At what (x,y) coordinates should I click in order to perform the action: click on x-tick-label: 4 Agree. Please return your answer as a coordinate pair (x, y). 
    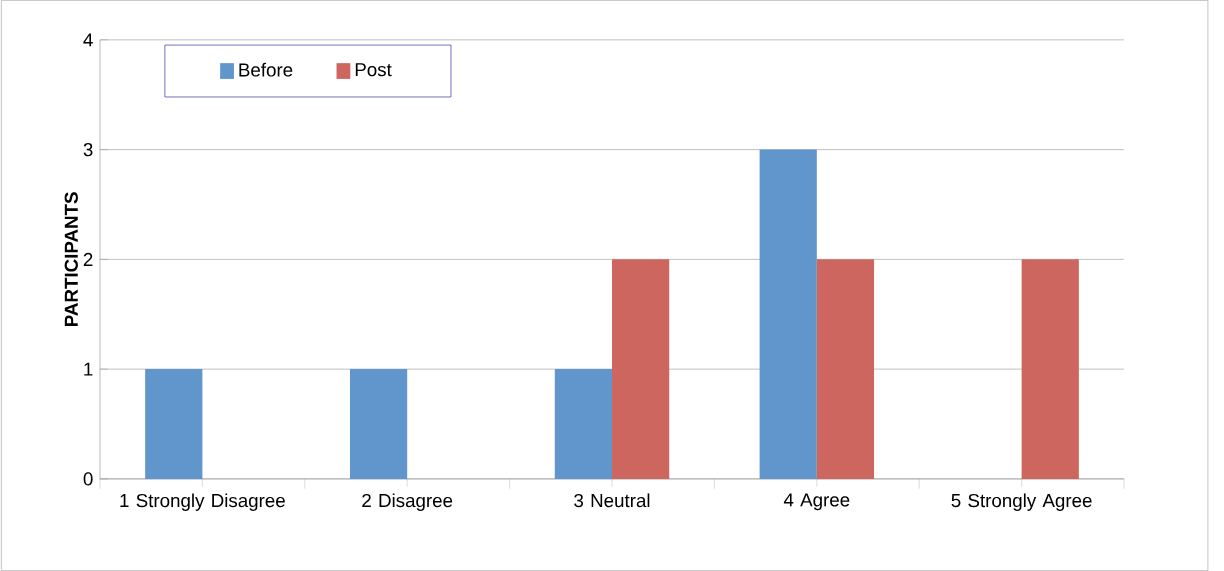
    Looking at the image, I should click on (816, 502).